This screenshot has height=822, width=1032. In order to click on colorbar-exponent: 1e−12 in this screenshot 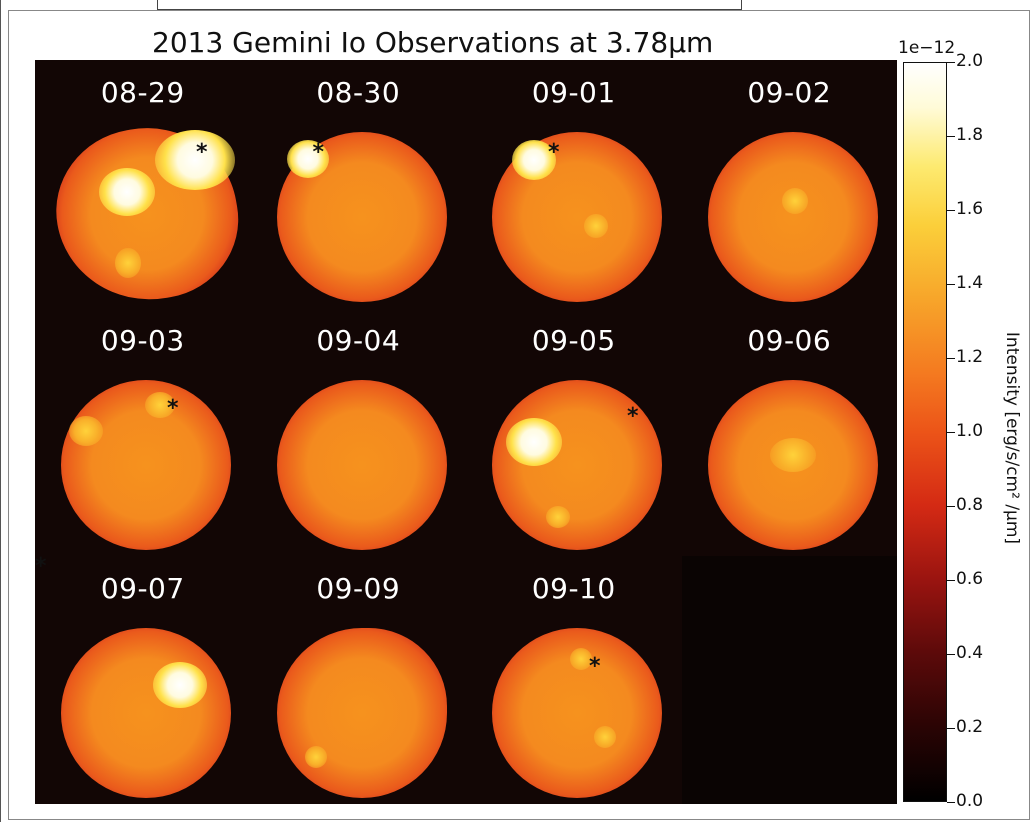, I will do `click(927, 48)`.